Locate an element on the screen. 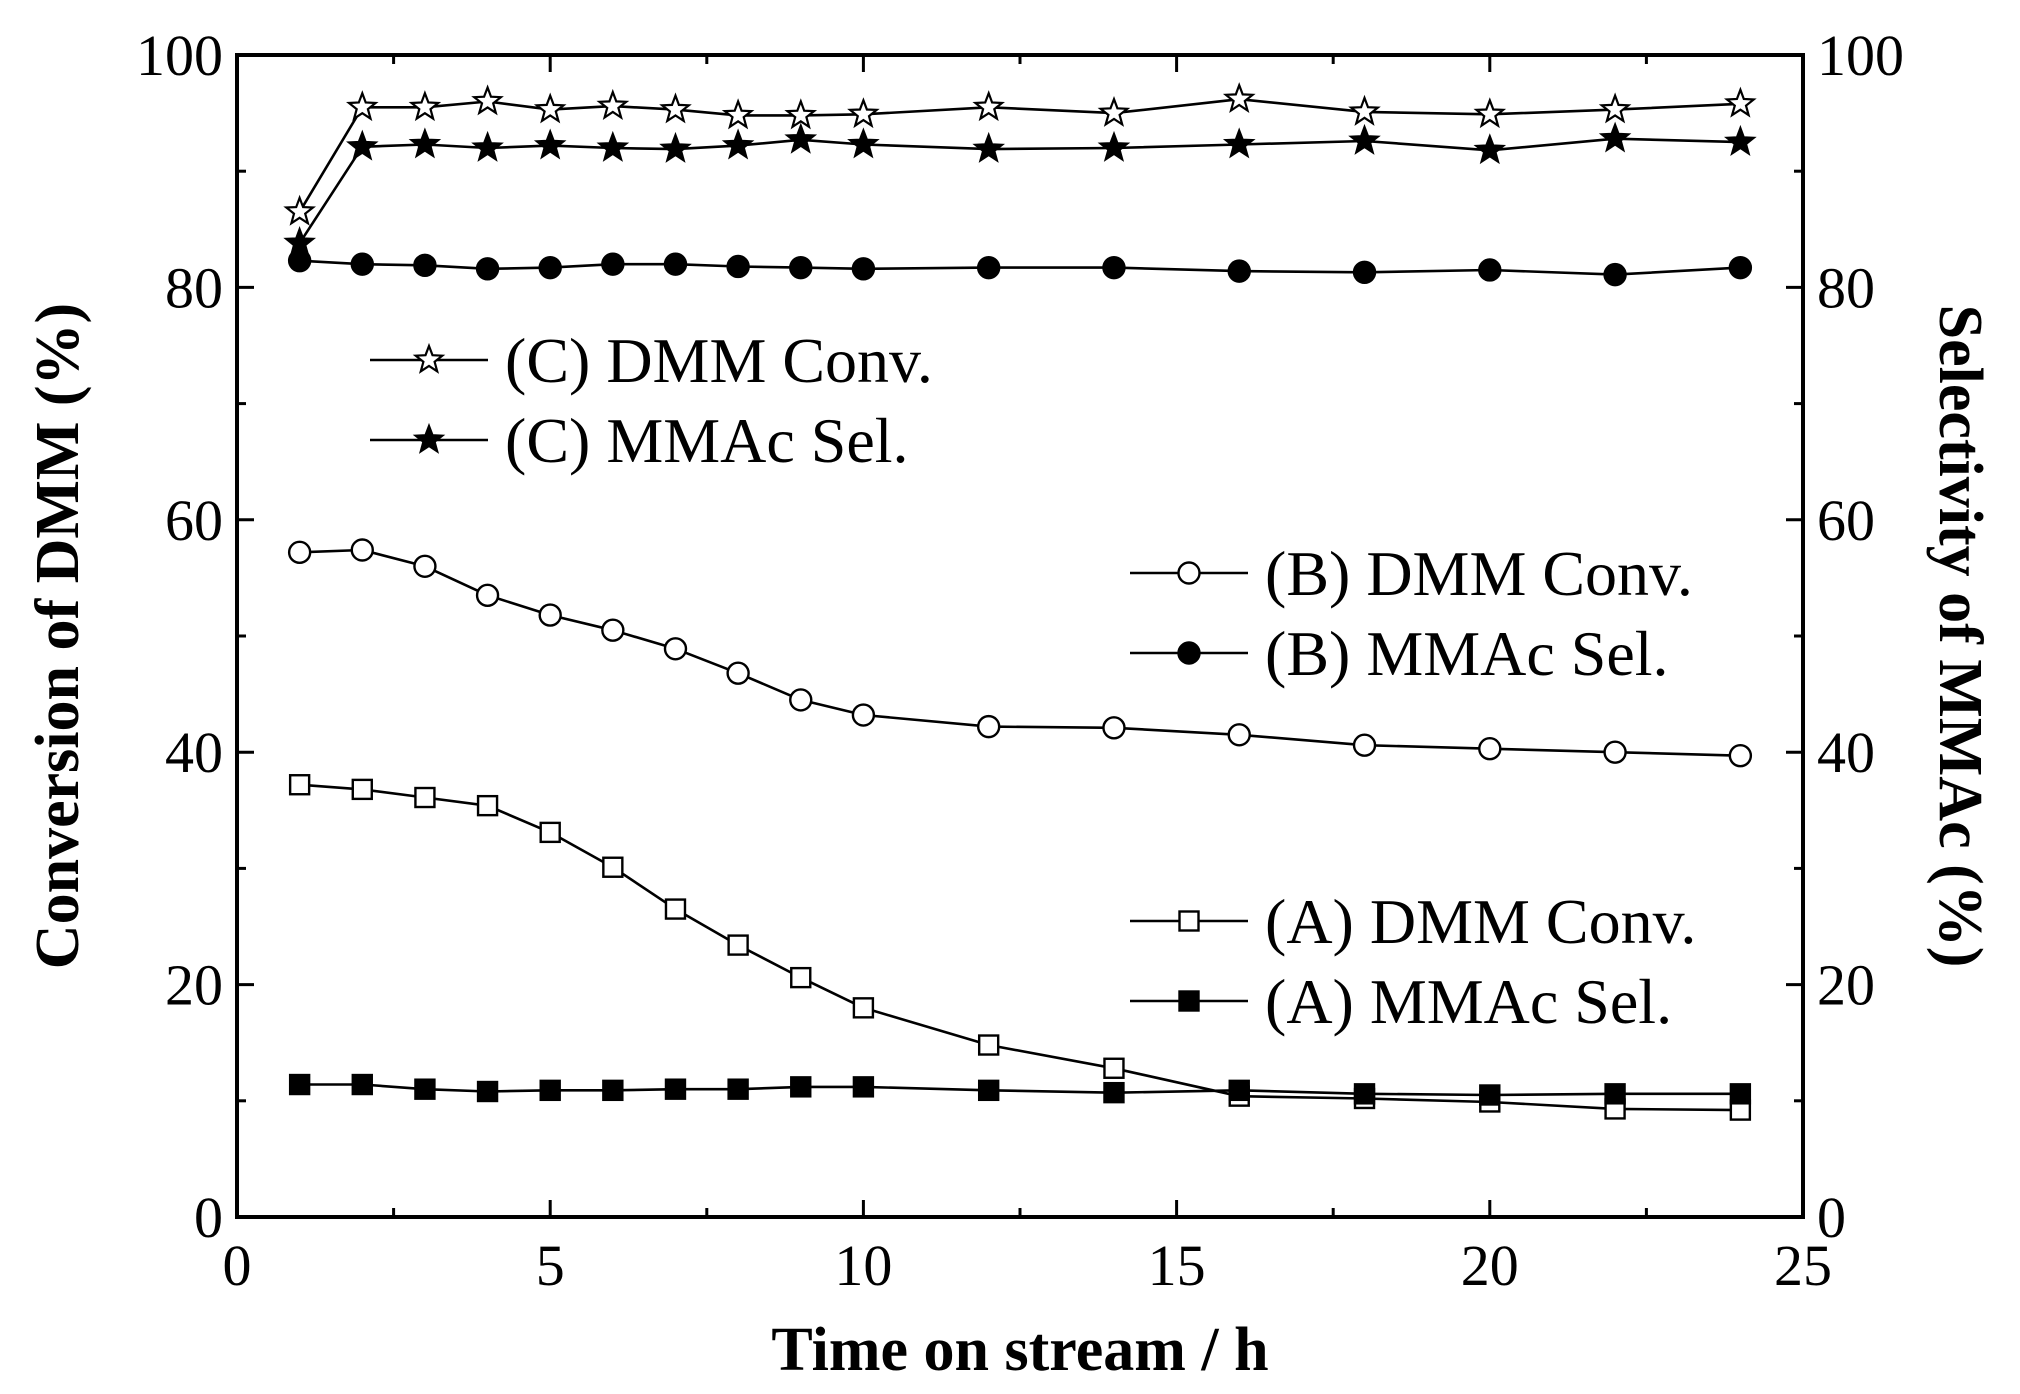  y-tick-label-left: 20 is located at coordinates (194, 985).